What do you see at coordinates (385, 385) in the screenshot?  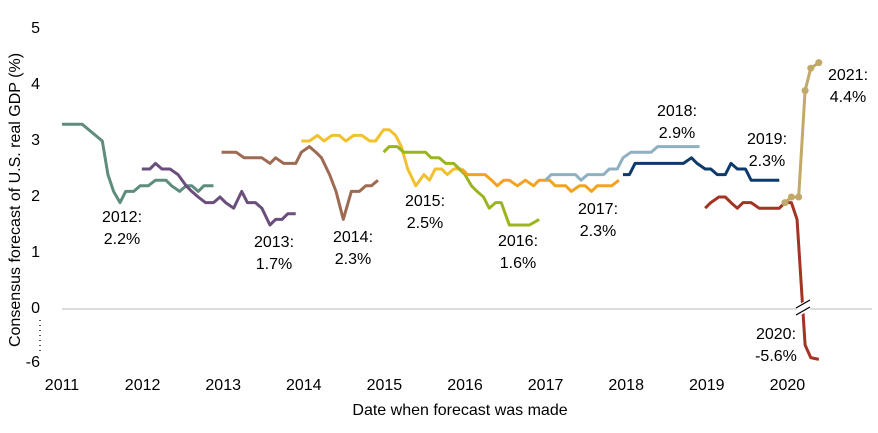 I see `x-tick-label: 2015` at bounding box center [385, 385].